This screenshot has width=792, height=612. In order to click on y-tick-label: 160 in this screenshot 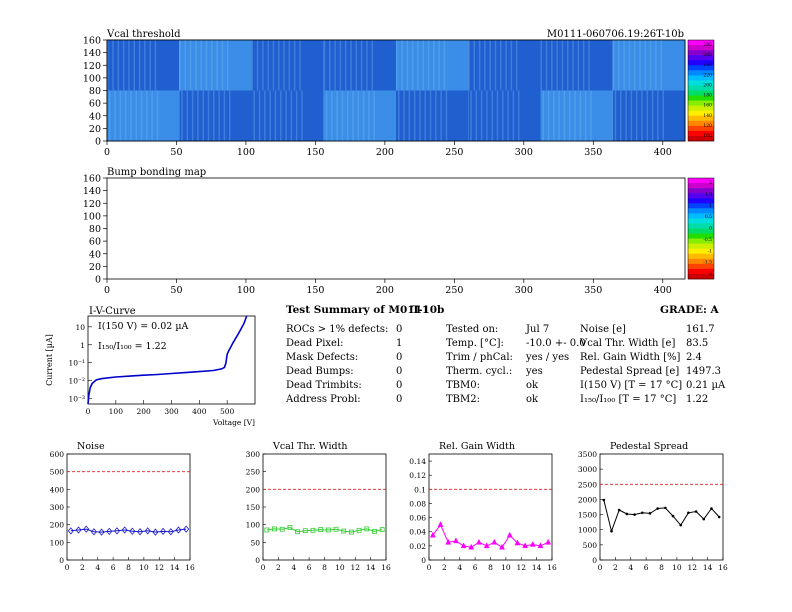, I will do `click(92, 179)`.